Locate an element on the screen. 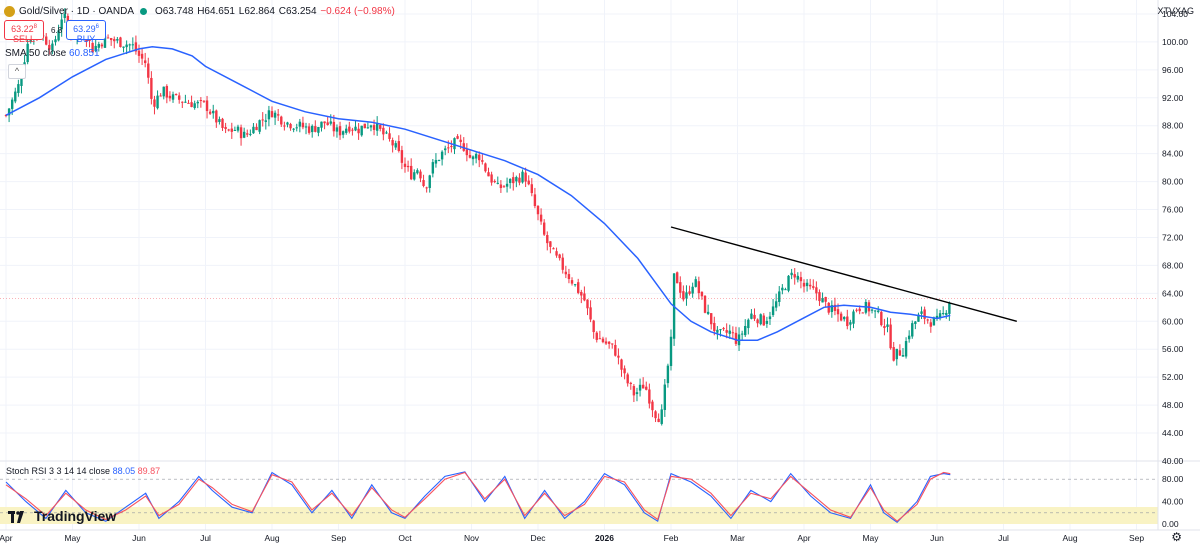  gear-icon: ⚙ is located at coordinates (1176, 537).